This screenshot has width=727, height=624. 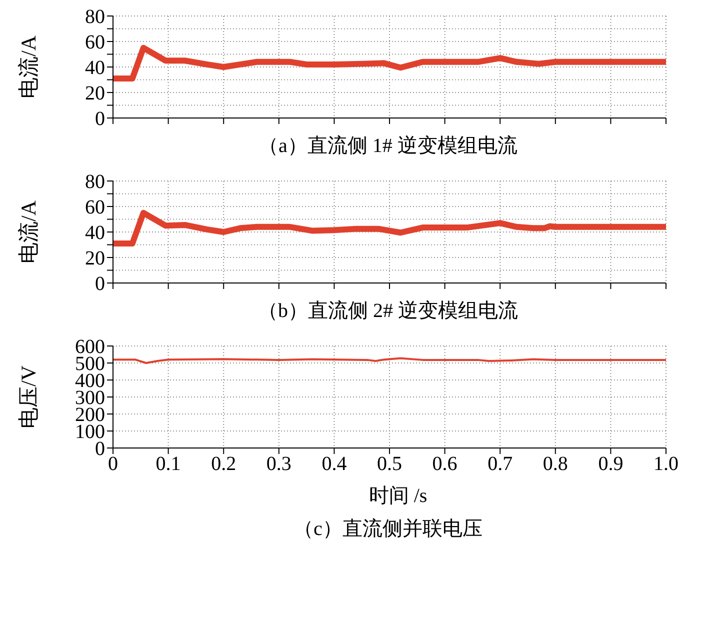 I want to click on x-tick-label: 0.2, so click(x=223, y=464).